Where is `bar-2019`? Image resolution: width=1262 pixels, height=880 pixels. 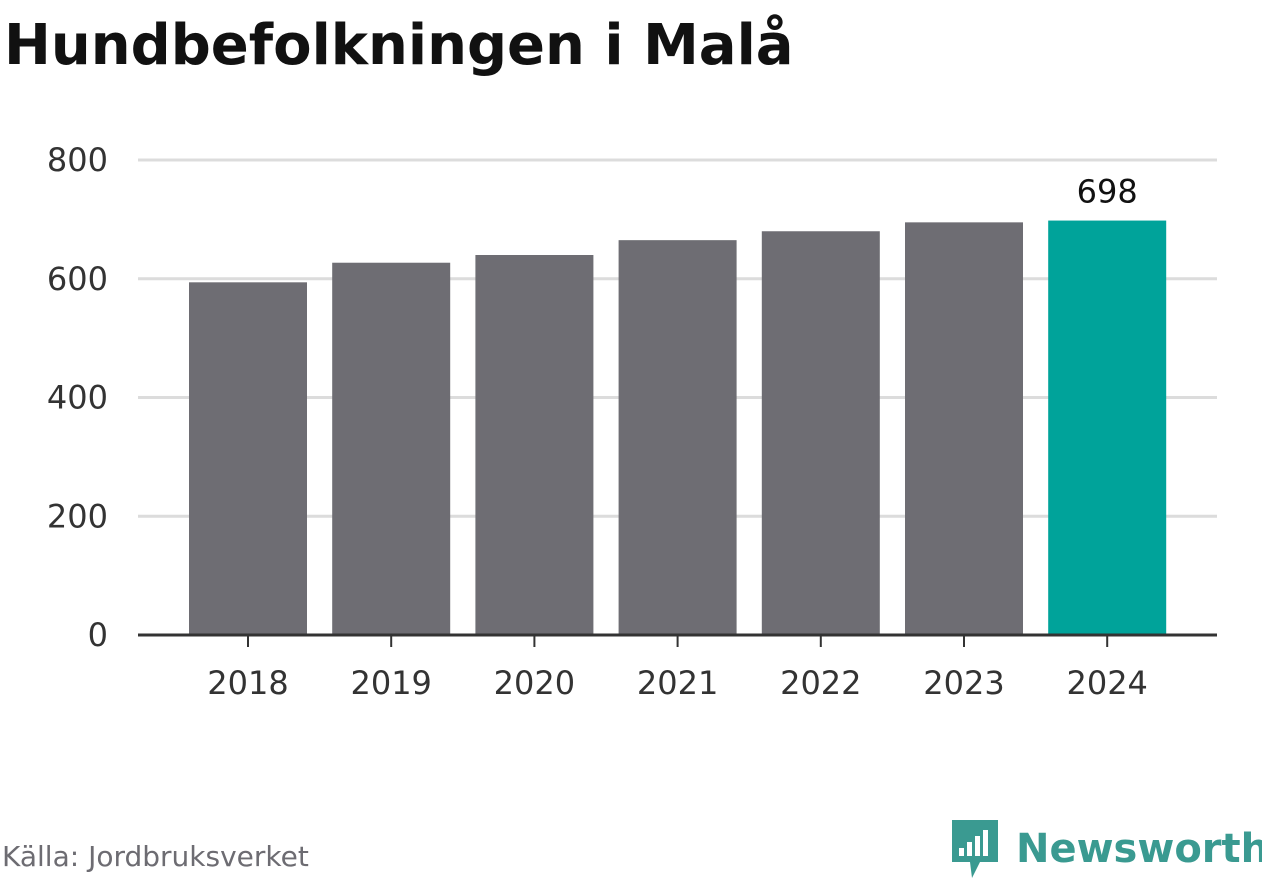 bar-2019 is located at coordinates (391, 448).